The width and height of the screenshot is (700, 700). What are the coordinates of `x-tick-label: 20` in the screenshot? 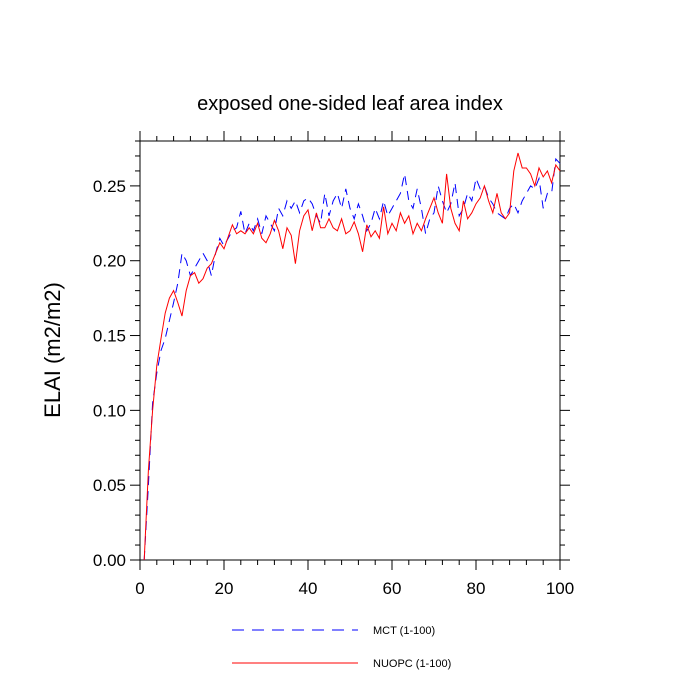 It's located at (224, 588).